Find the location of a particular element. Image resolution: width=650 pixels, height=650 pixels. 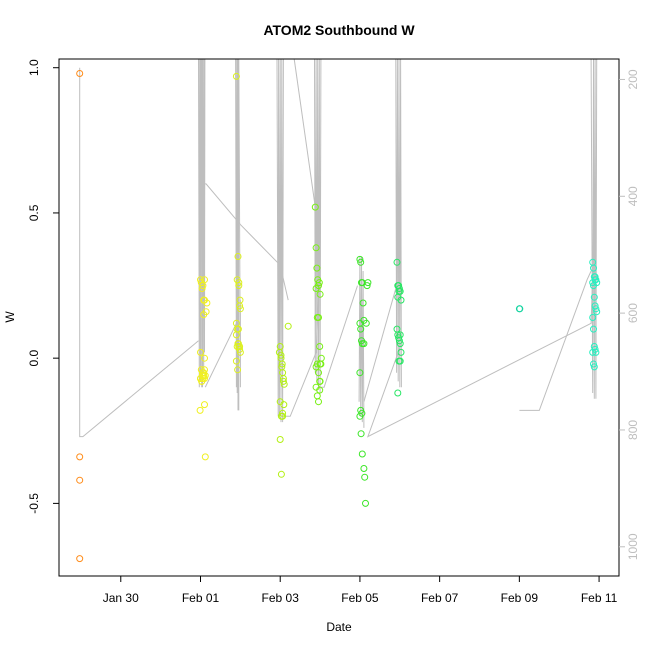

right-tick-label: 200 is located at coordinates (633, 79).